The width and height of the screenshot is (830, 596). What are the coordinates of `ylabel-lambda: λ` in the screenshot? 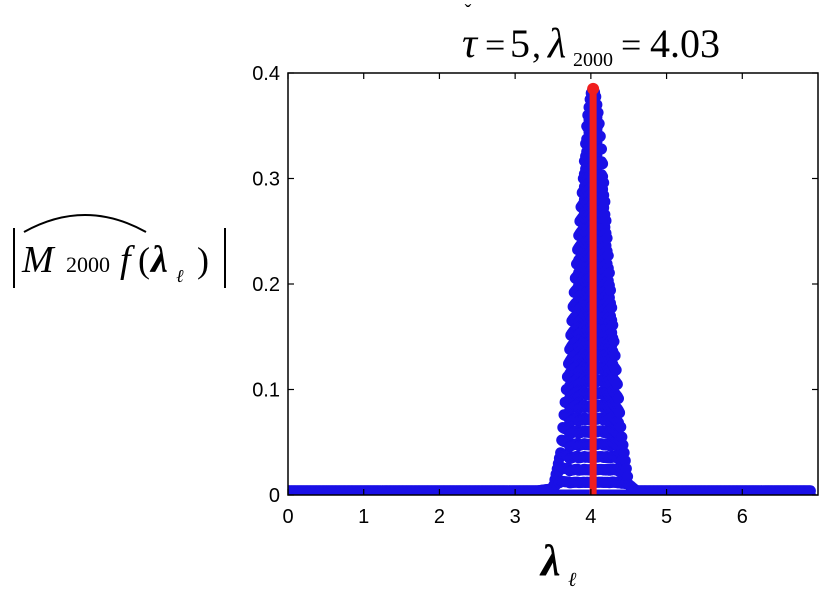 It's located at (158, 260).